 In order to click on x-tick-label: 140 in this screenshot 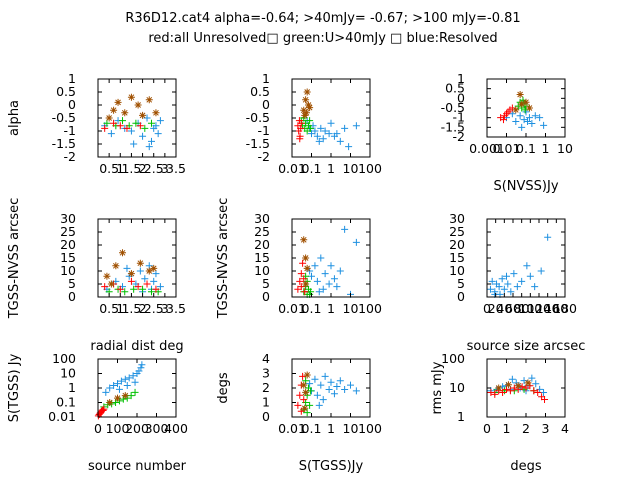, I will do `click(548, 308)`.